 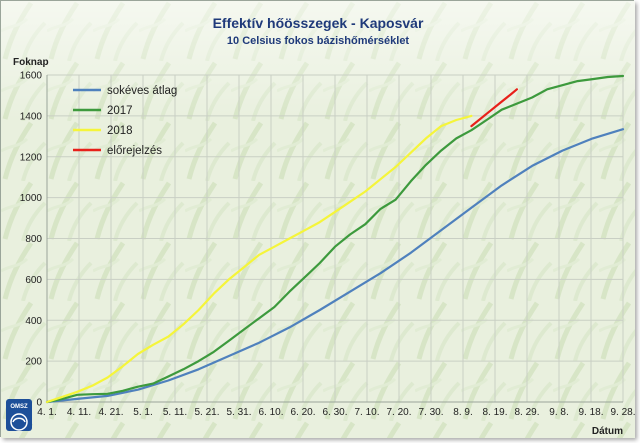 What do you see at coordinates (110, 412) in the screenshot?
I see `x-tick-label: 4. 21.` at bounding box center [110, 412].